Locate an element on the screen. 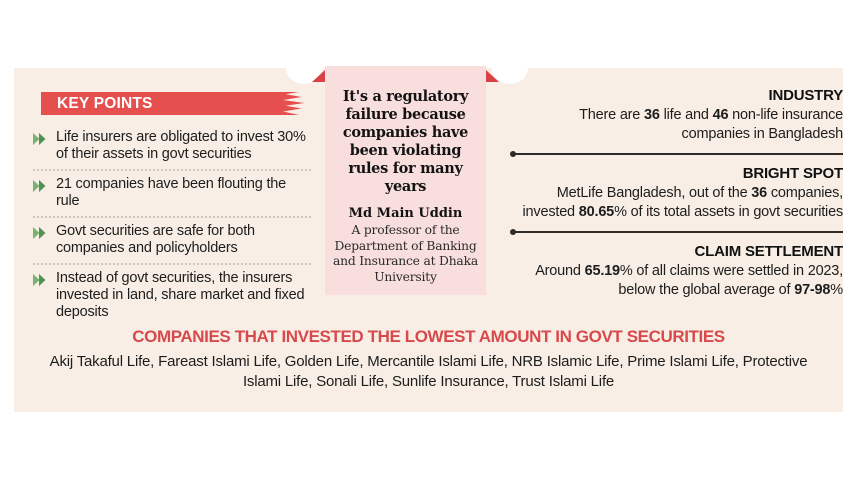  fold-triangle-left-icon is located at coordinates (318, 76).